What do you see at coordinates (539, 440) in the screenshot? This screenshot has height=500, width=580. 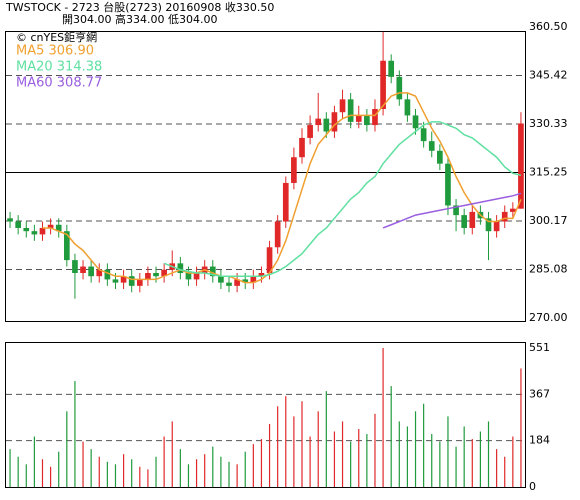 I see `volume-tick-label: 184` at bounding box center [539, 440].